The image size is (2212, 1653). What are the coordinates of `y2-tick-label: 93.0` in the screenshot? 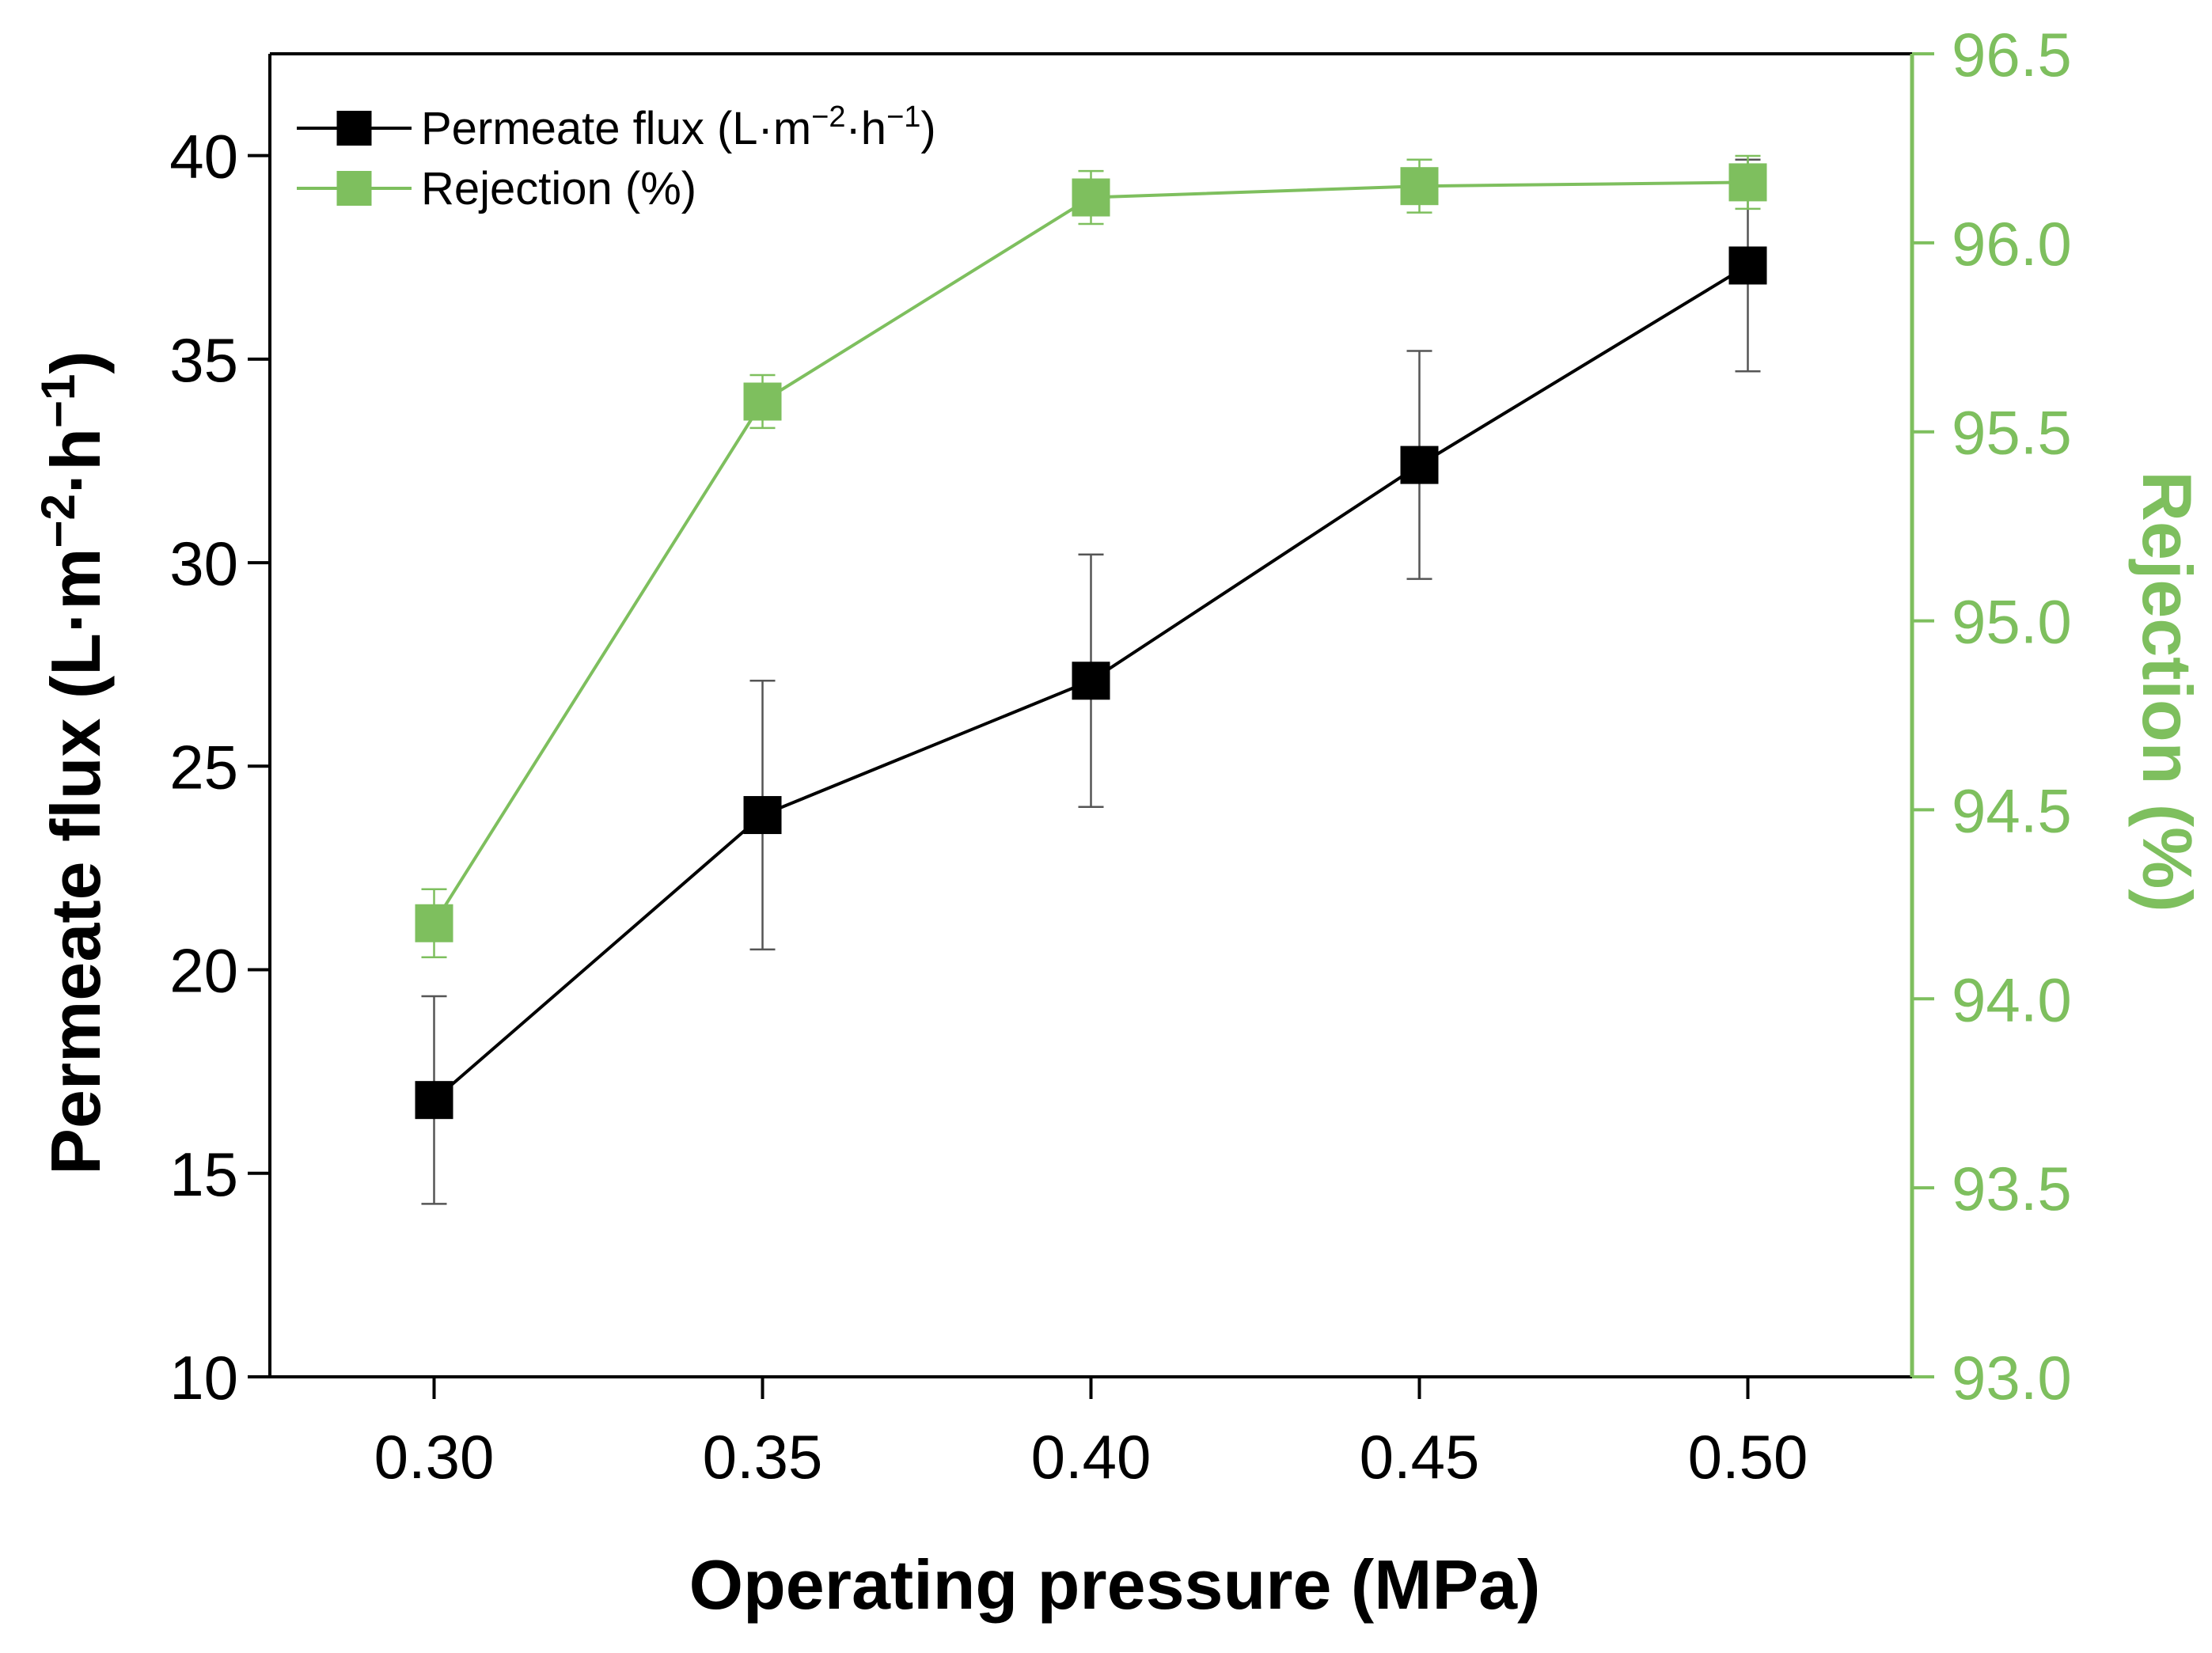 It's located at (2012, 1377).